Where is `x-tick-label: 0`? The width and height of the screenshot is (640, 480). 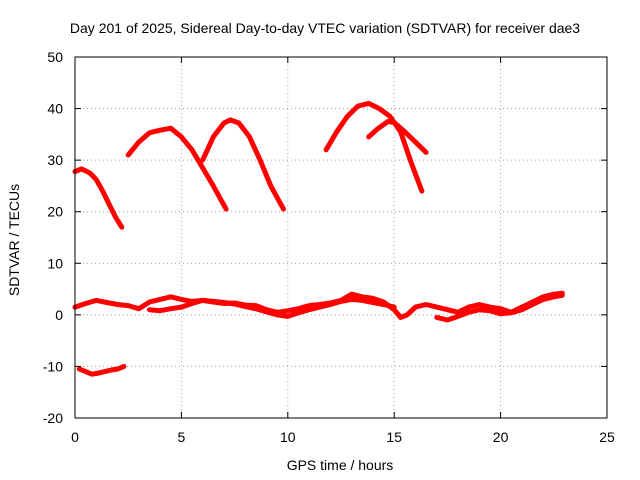 x-tick-label: 0 is located at coordinates (75, 437).